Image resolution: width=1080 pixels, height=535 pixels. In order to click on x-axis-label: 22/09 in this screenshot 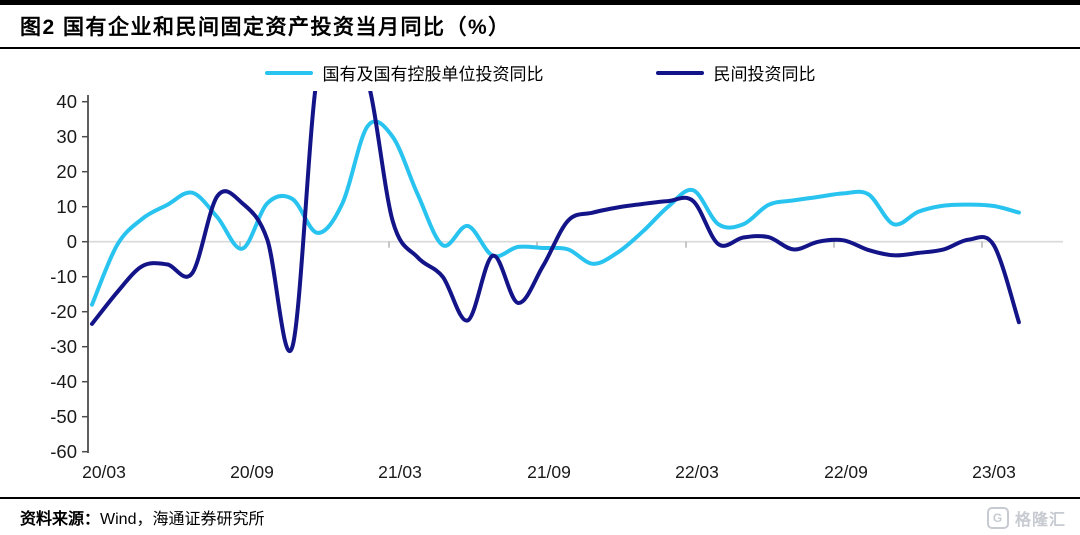, I will do `click(846, 472)`.